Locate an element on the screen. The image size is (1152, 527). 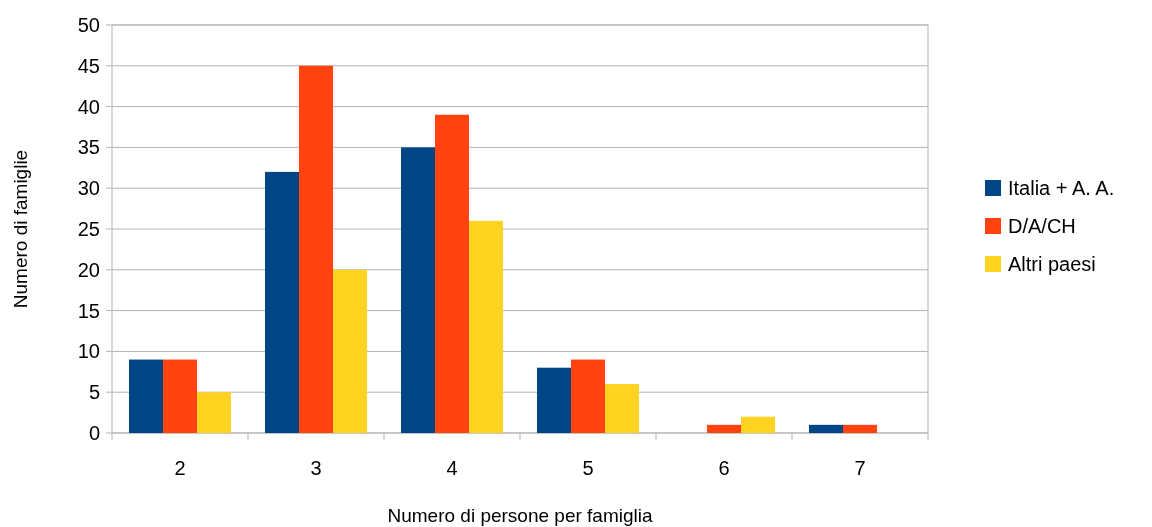
y-tick-label: 45 is located at coordinates (88, 65).